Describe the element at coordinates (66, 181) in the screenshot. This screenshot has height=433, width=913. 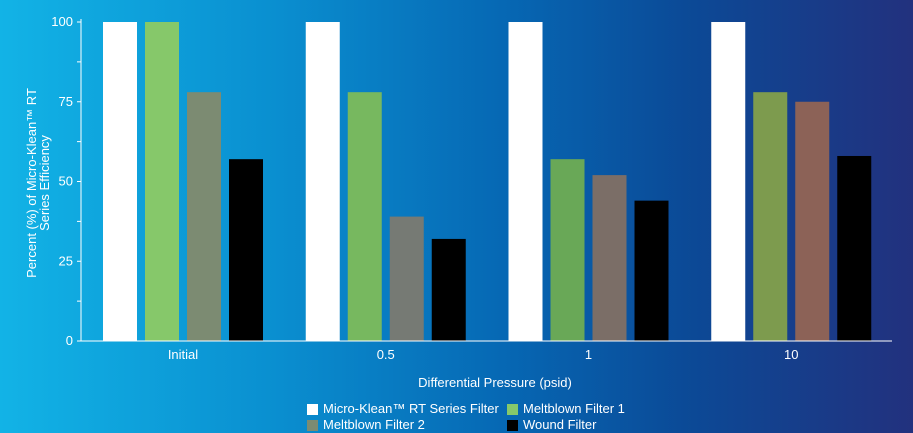
I see `y-tick-label: 50` at that location.